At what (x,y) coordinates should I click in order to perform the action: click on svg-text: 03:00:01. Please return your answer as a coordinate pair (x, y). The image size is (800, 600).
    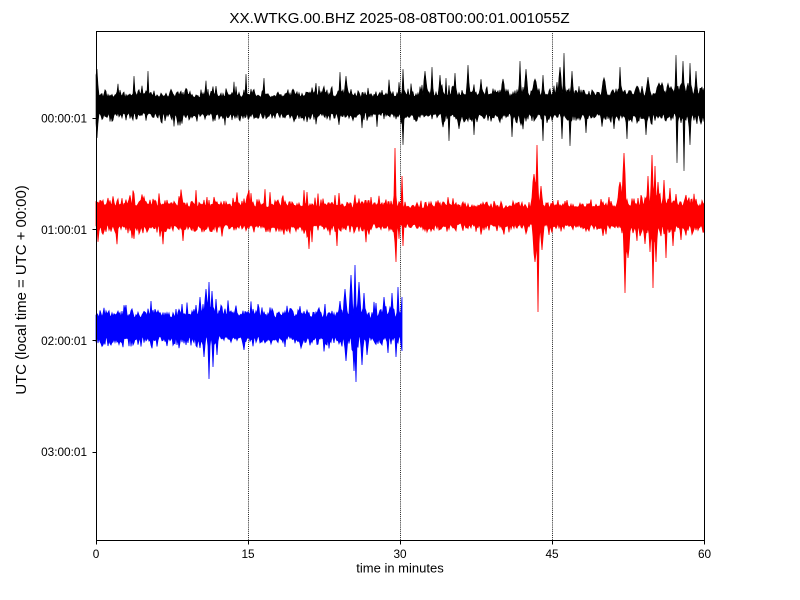
    Looking at the image, I should click on (64, 452).